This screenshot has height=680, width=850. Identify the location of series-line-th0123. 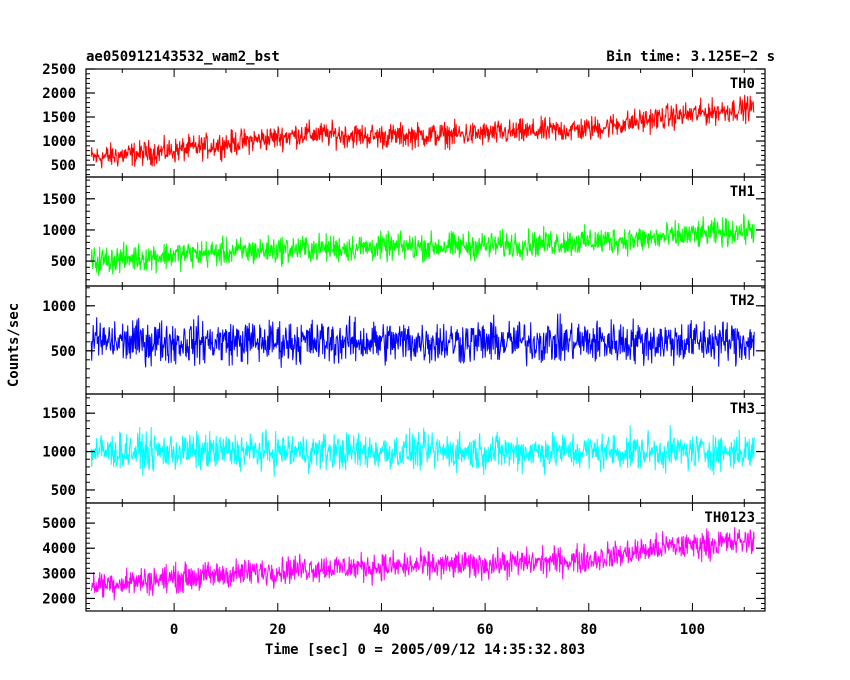
(422, 564).